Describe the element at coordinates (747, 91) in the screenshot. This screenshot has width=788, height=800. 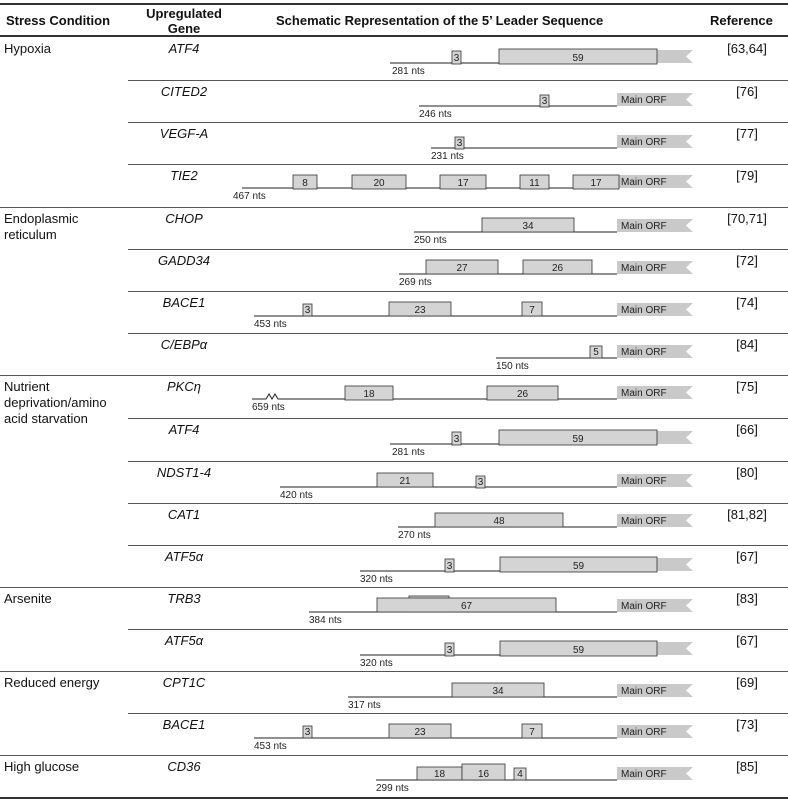
I see `reference: [76]` at that location.